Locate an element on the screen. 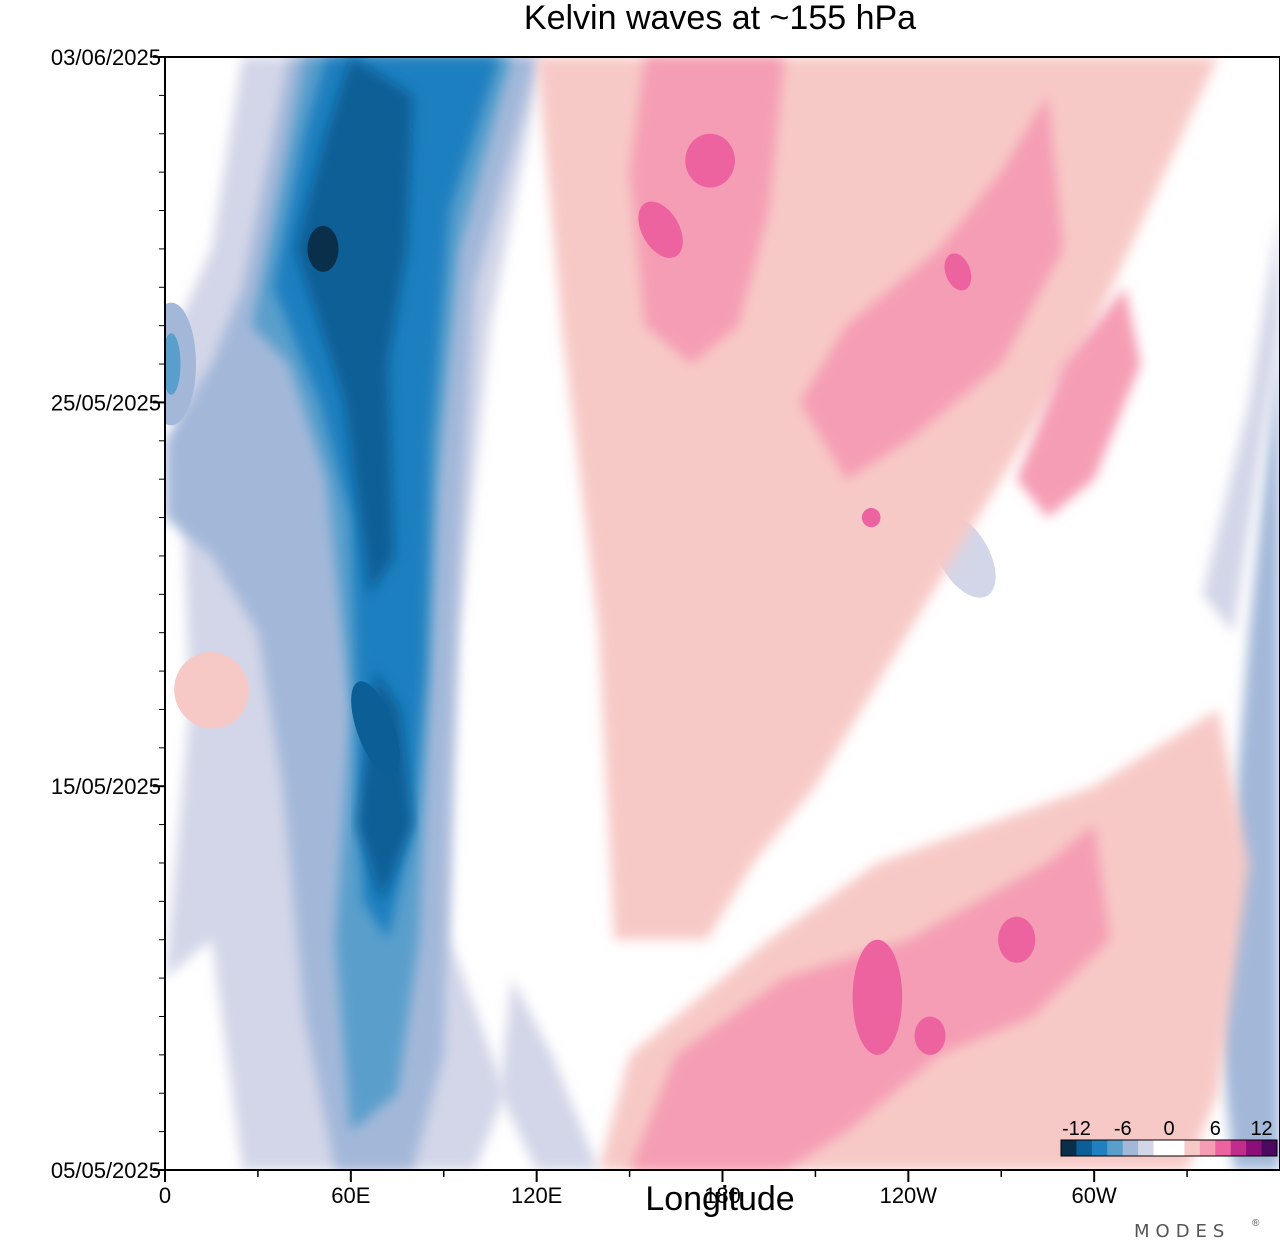  negative-contour-level-2-east is located at coordinates (549, 1074).